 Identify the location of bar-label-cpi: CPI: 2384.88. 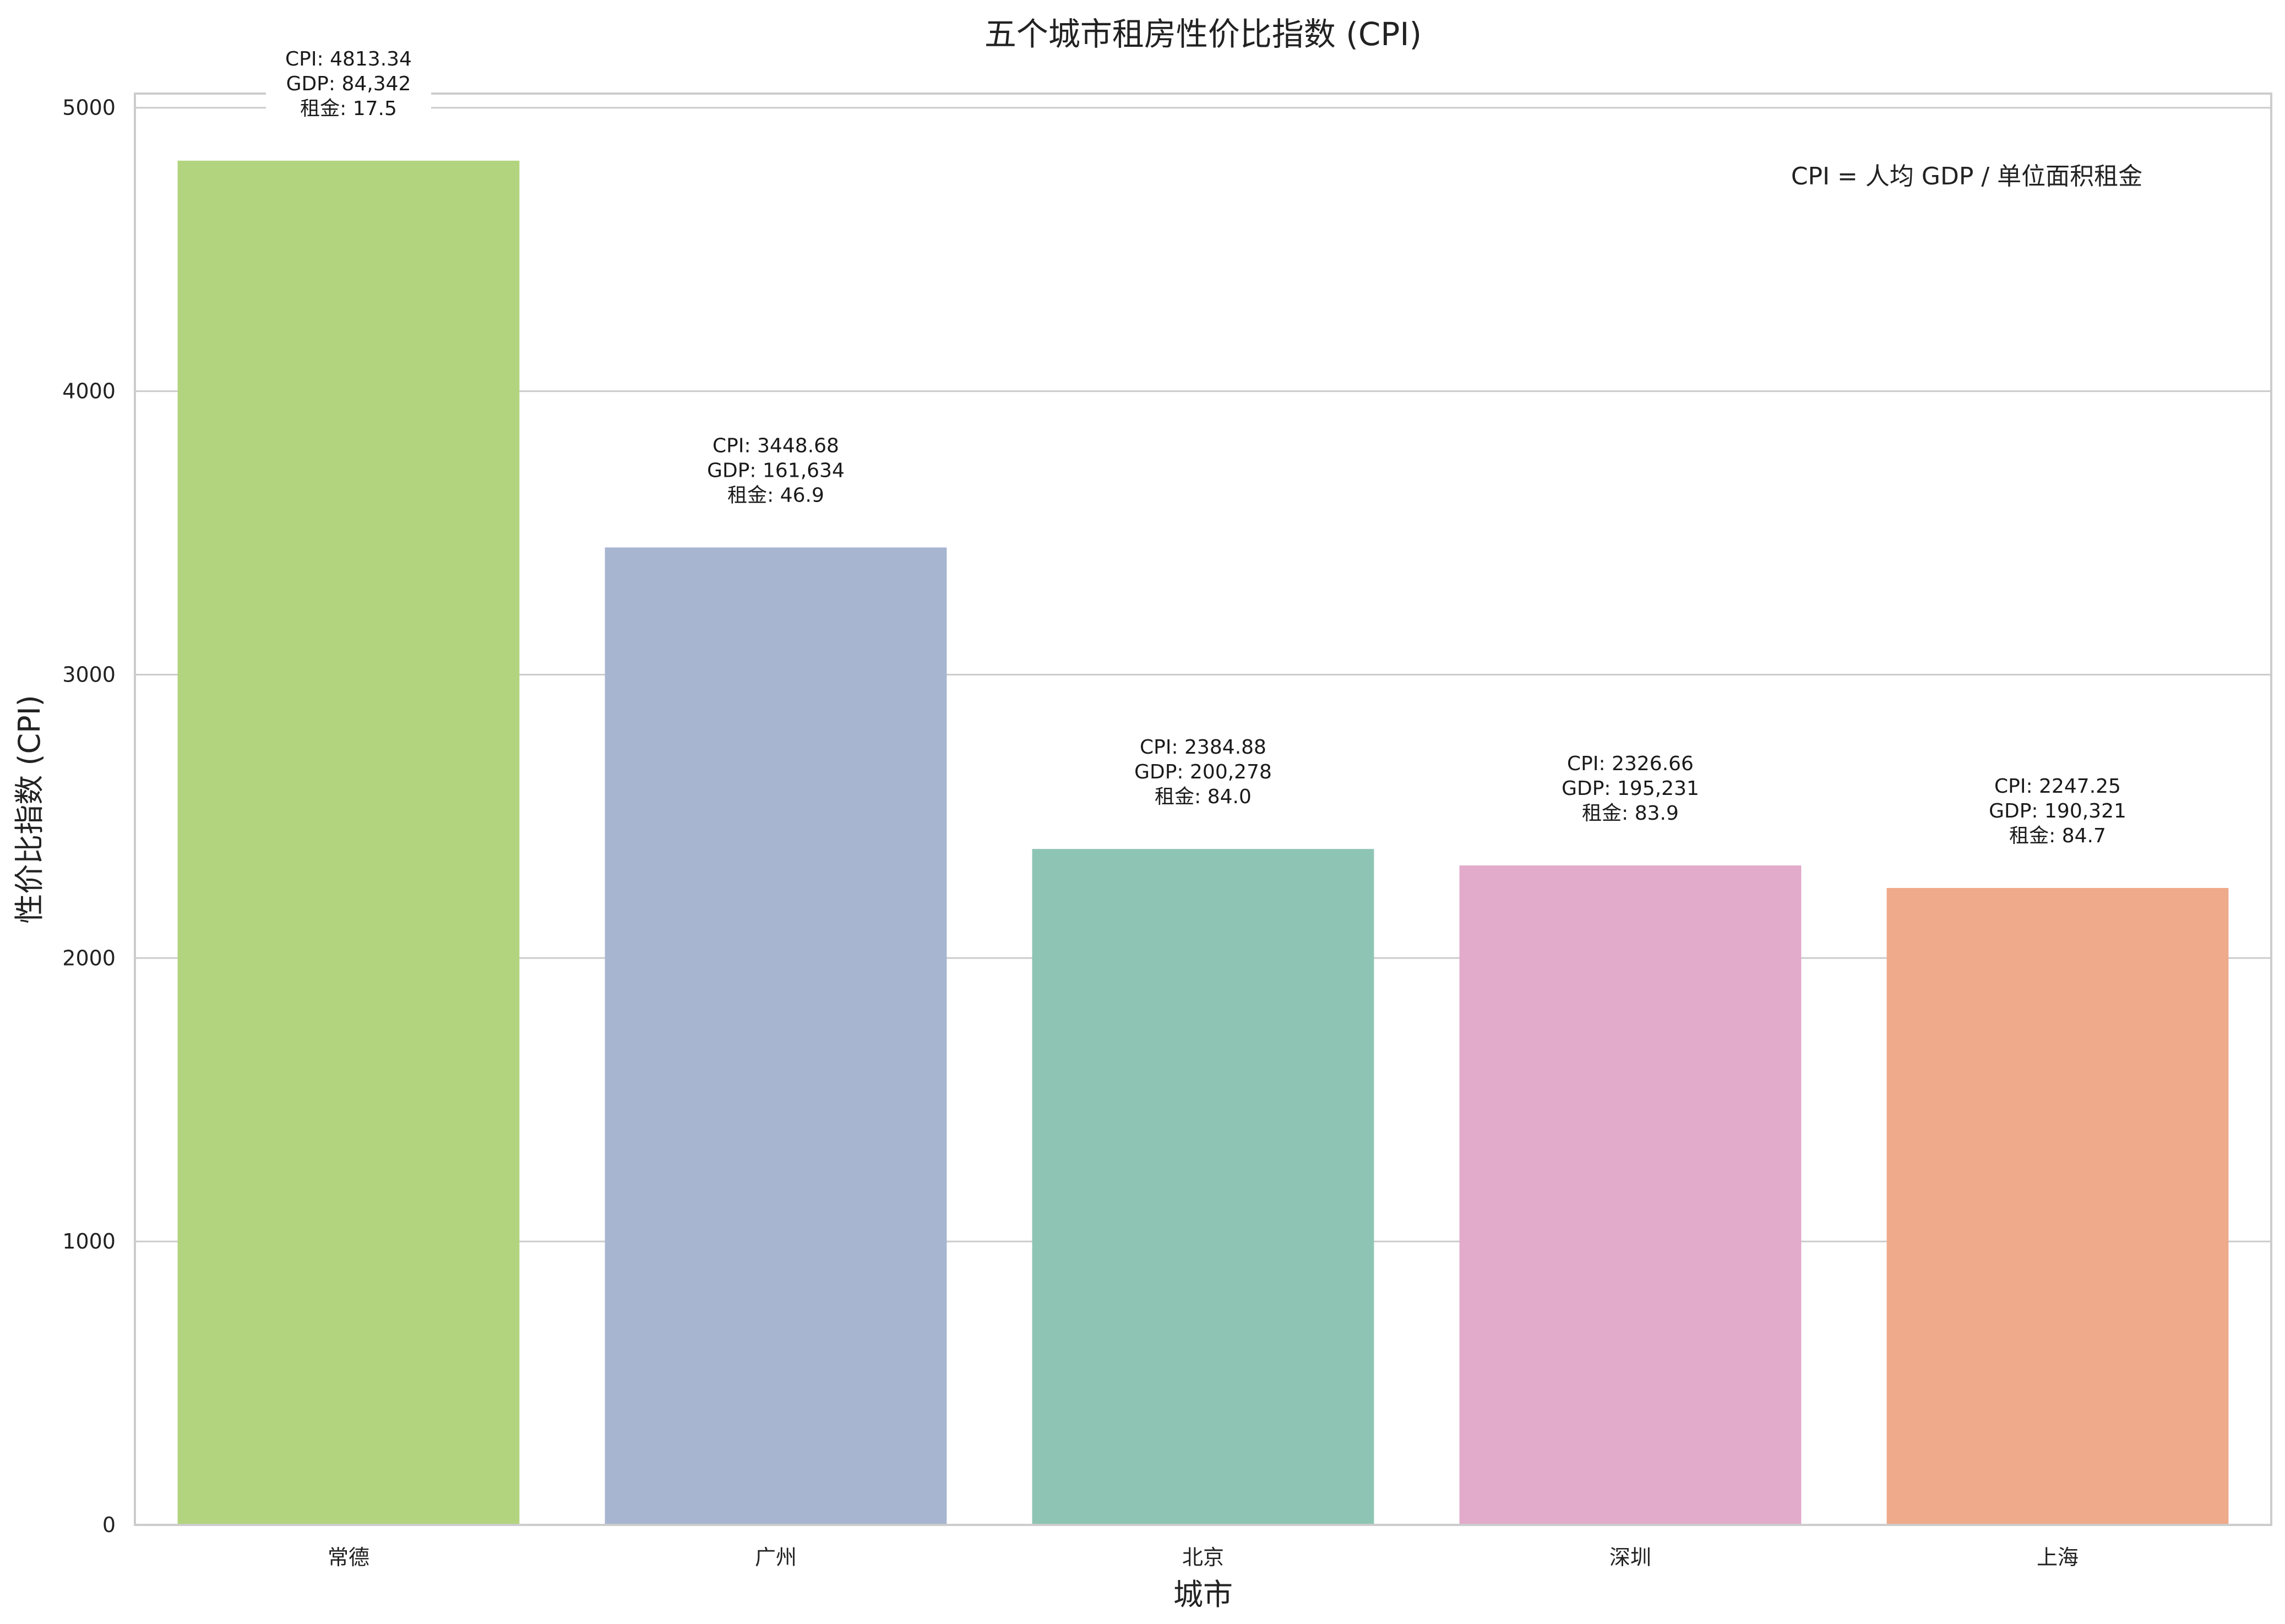
(1203, 747).